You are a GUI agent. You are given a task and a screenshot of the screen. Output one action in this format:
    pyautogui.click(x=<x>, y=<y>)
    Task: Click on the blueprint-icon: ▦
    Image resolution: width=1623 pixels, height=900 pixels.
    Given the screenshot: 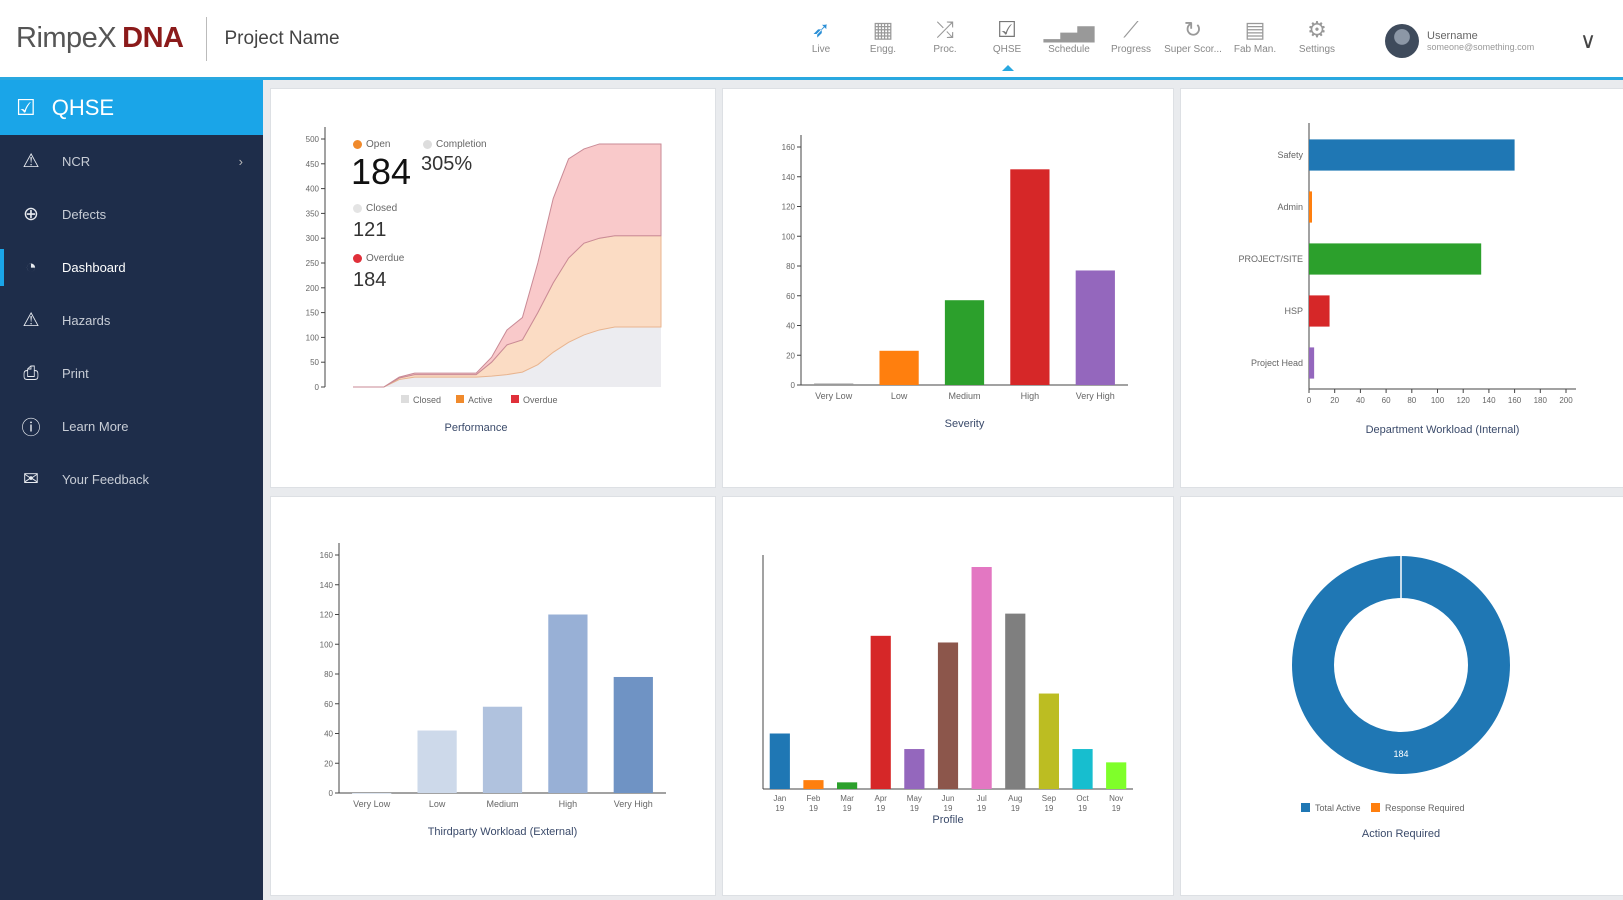 What is the action you would take?
    pyautogui.click(x=883, y=29)
    